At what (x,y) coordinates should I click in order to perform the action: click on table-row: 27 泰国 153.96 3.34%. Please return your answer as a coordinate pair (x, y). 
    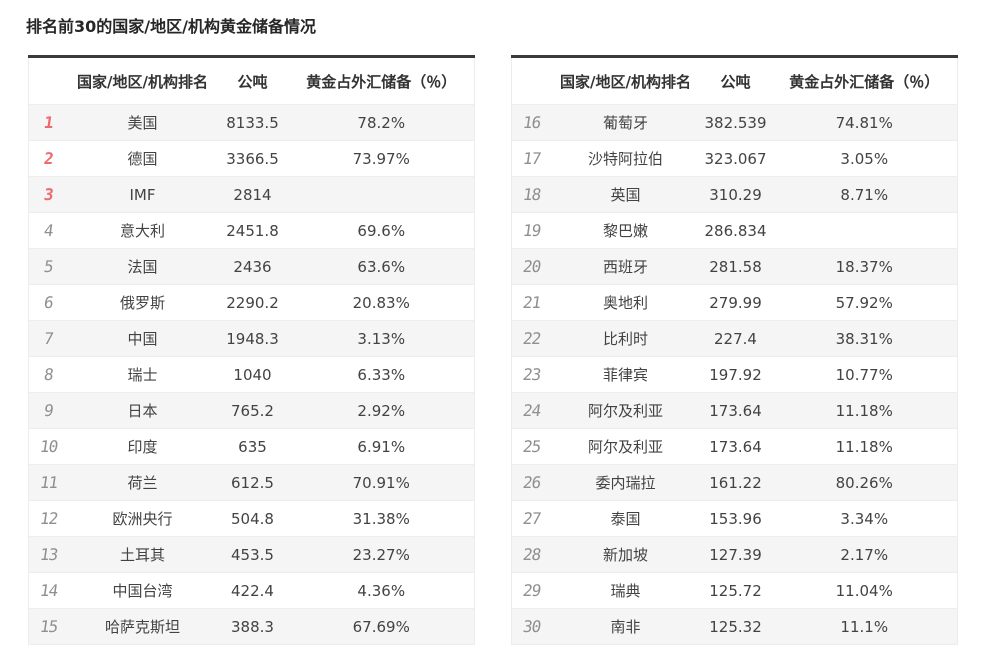
    Looking at the image, I should click on (734, 518).